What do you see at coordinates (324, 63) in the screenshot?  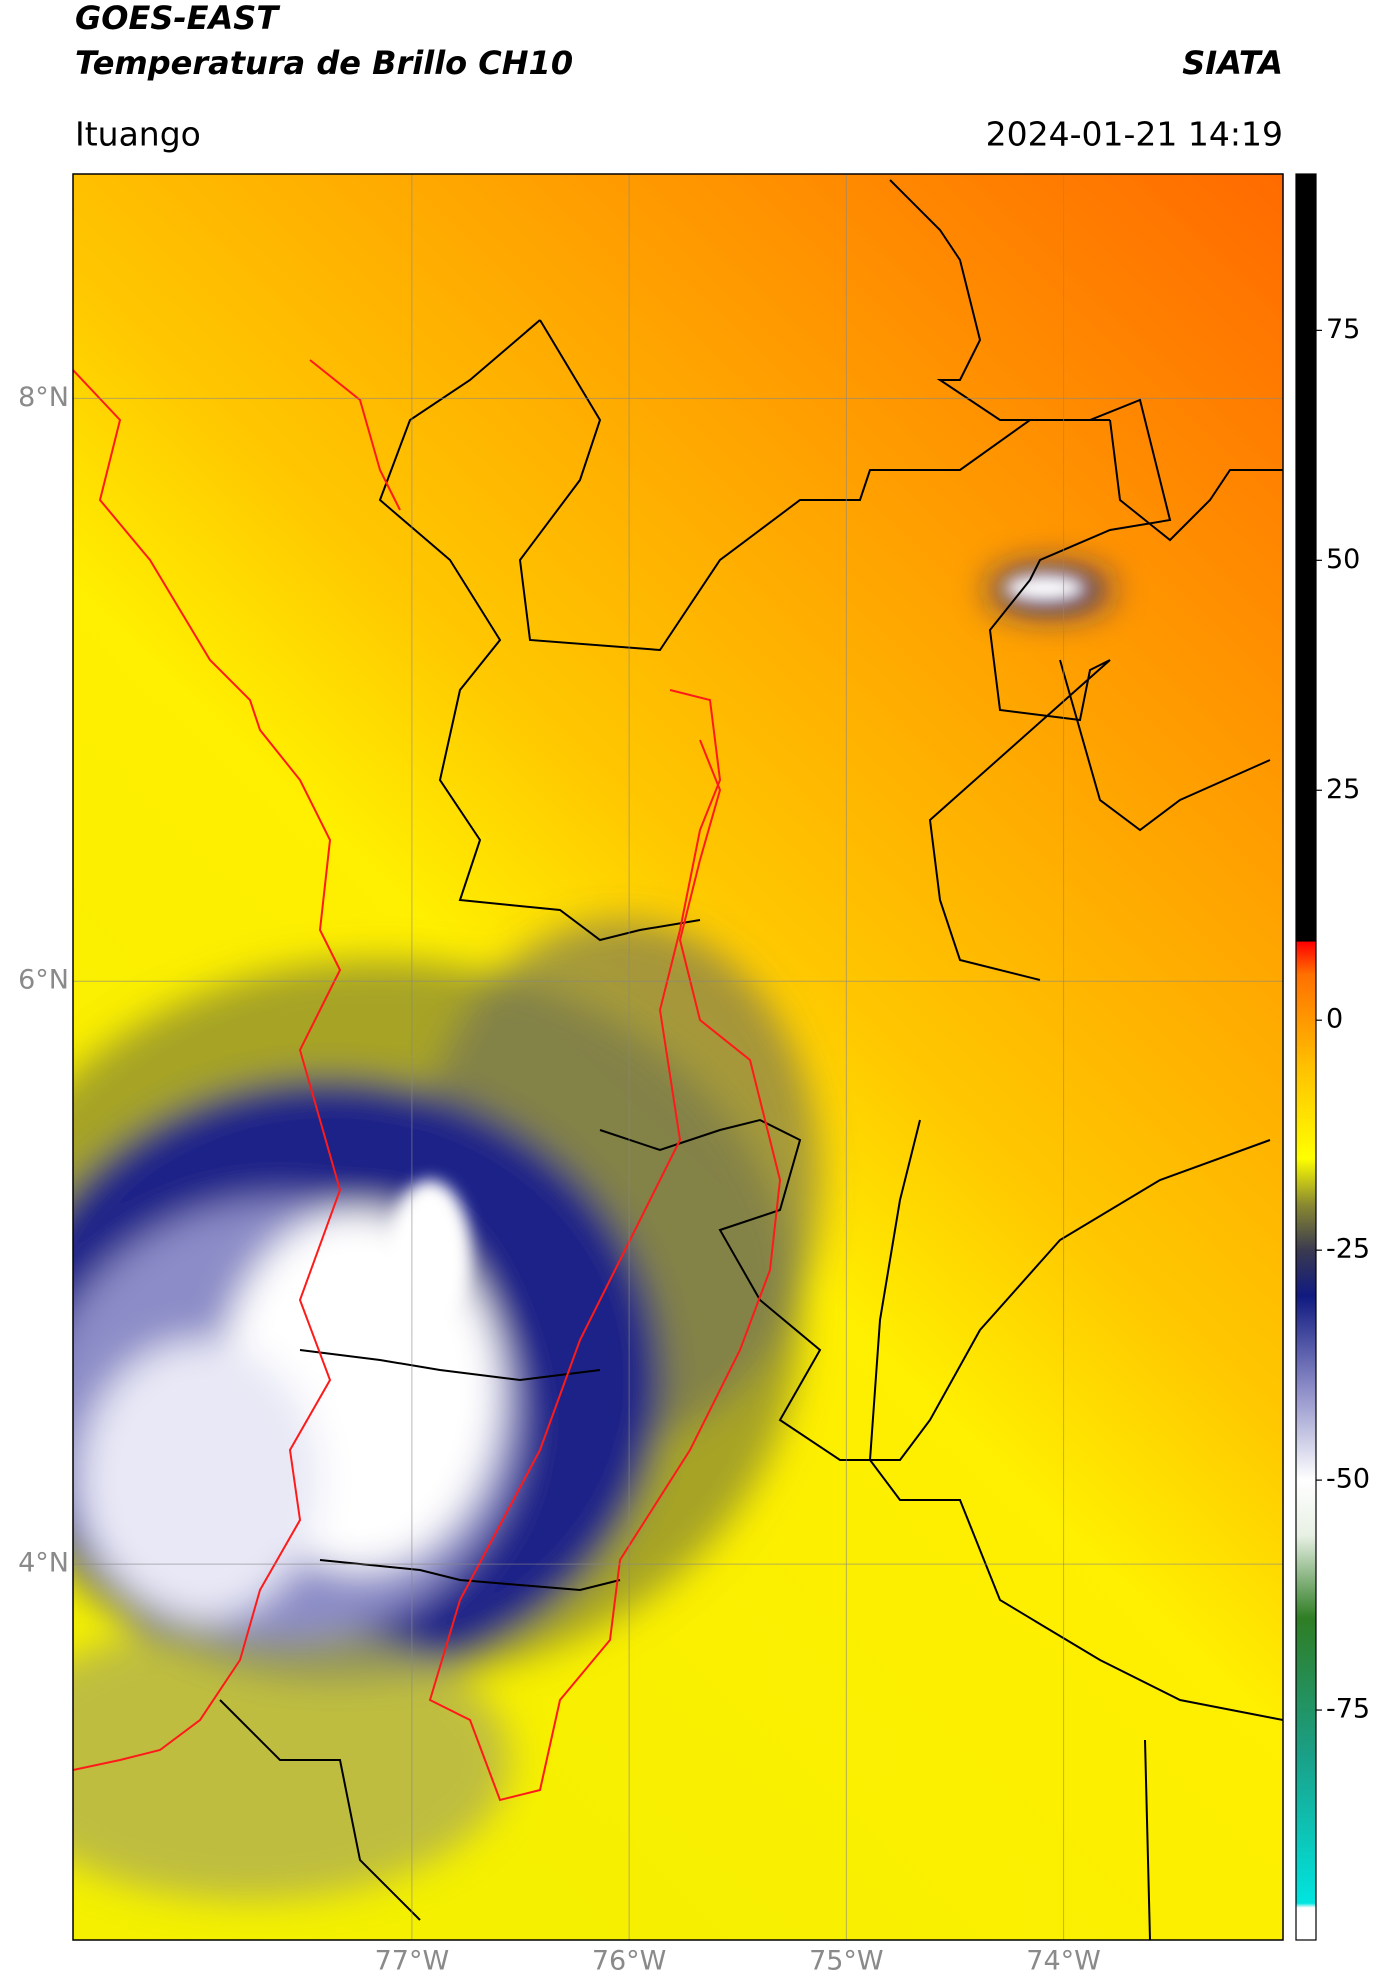 I see `subtitle: Temperatura de Brillo CH10` at bounding box center [324, 63].